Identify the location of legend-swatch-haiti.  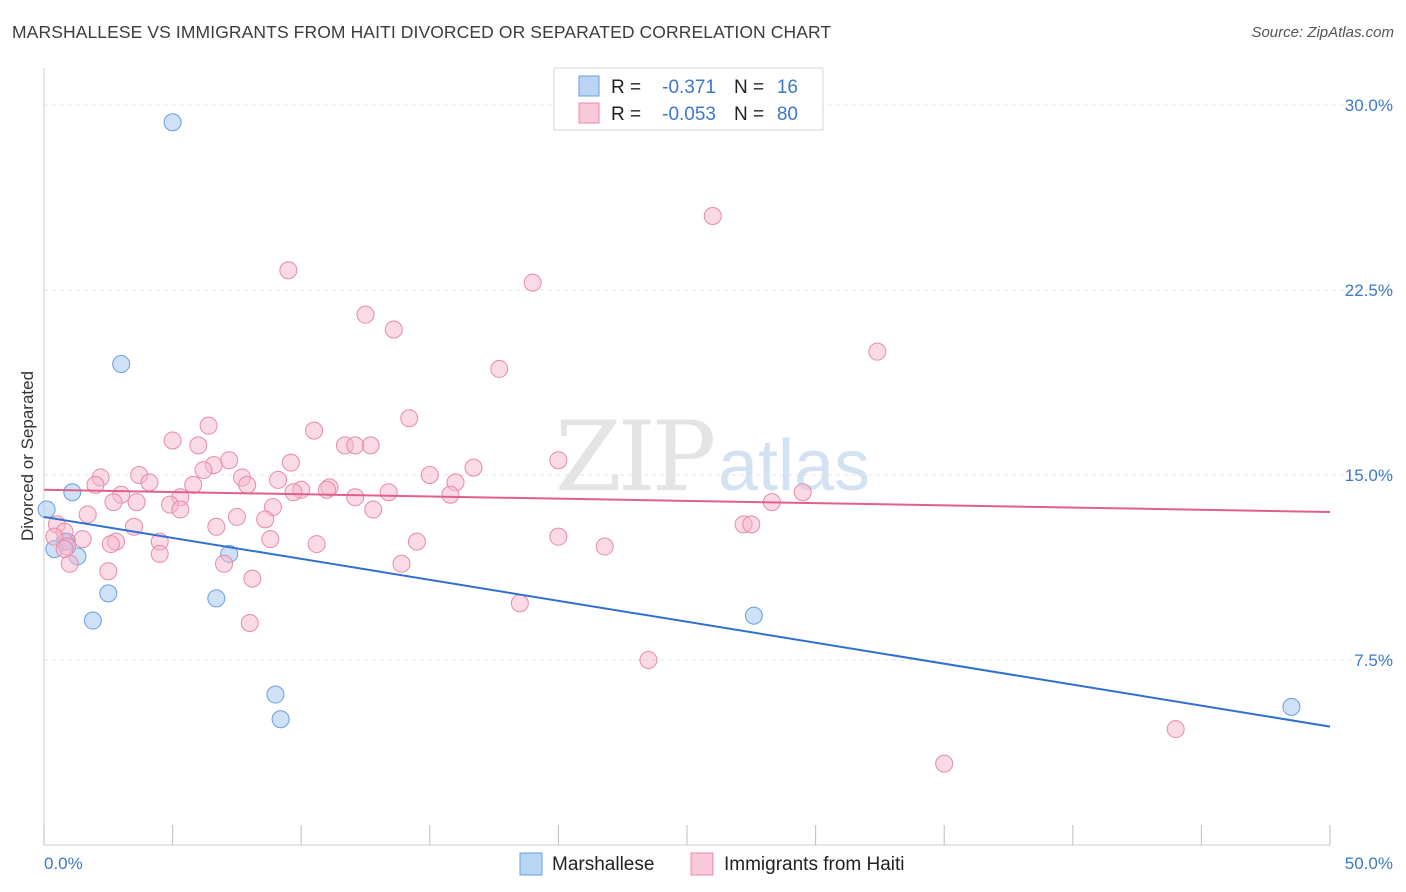
(589, 113).